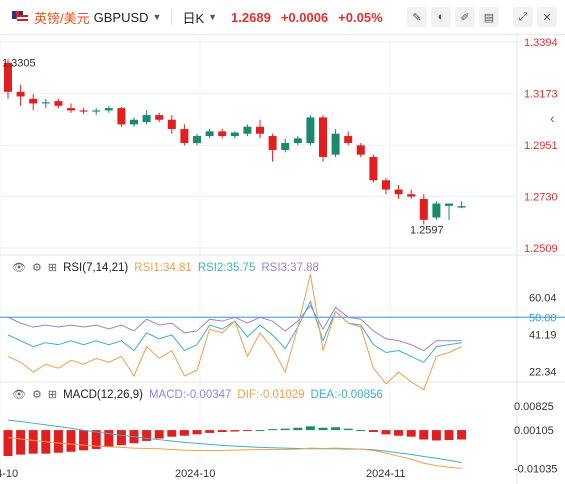 The image size is (565, 484). What do you see at coordinates (523, 17) in the screenshot?
I see `expand-icon: ⤢` at bounding box center [523, 17].